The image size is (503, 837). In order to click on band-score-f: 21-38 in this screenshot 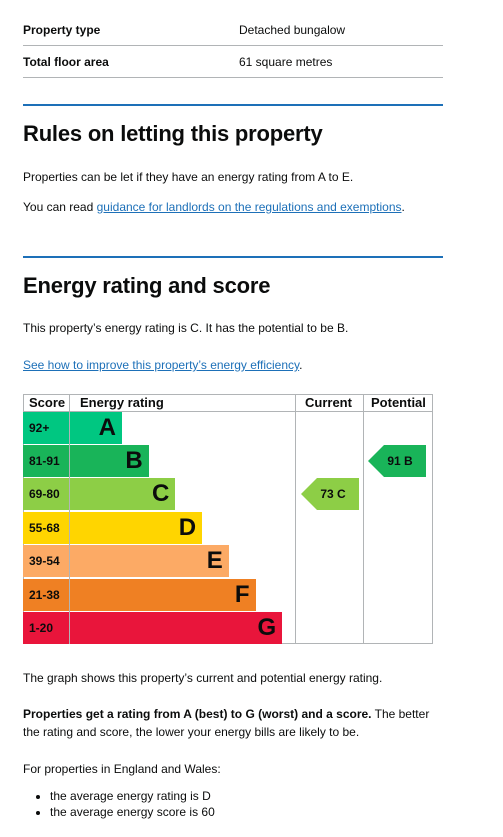, I will do `click(46, 594)`.